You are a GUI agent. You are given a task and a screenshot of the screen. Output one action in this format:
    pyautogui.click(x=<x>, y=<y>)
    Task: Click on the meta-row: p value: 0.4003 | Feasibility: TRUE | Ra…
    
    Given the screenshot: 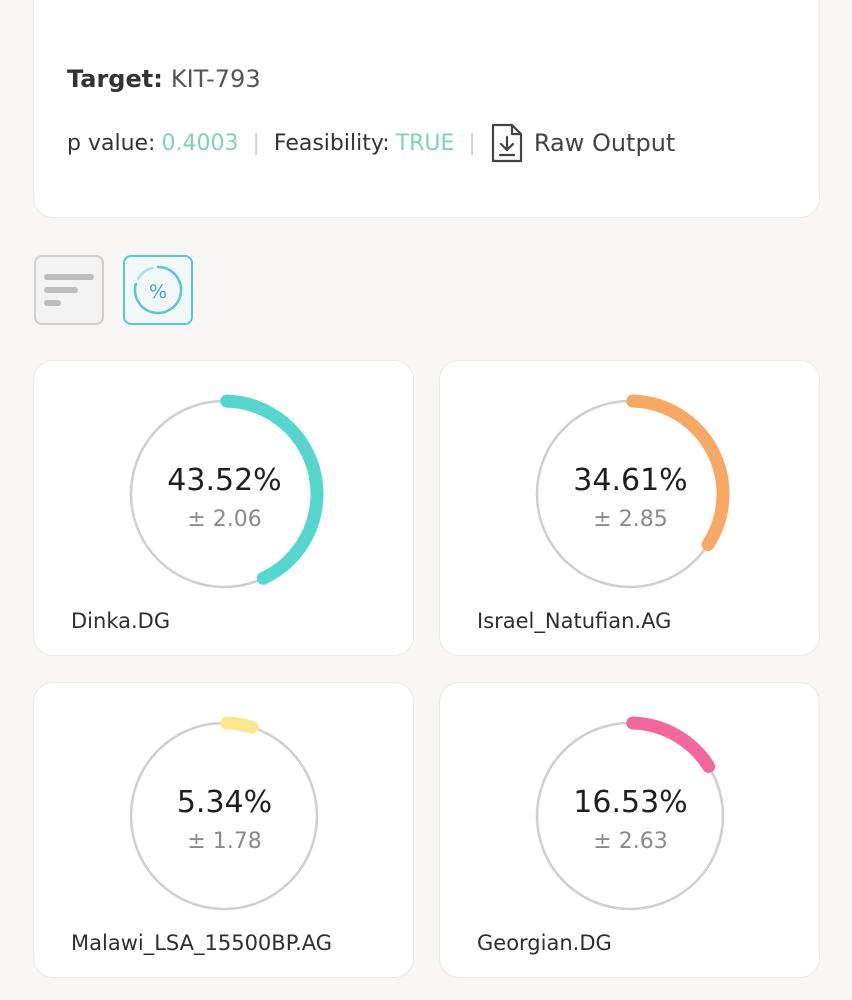 What is the action you would take?
    pyautogui.click(x=371, y=143)
    